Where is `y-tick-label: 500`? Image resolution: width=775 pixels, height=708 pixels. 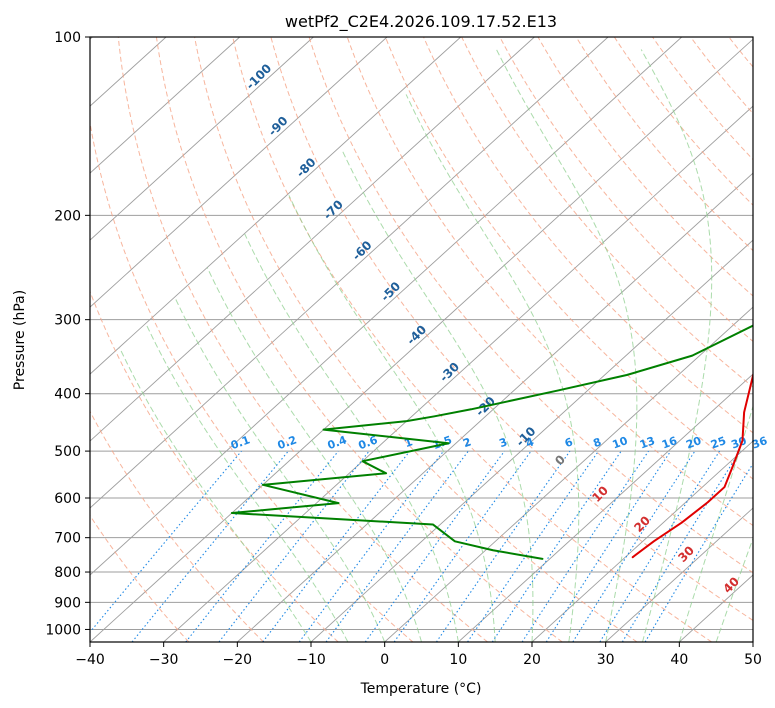
y-tick-label: 500 is located at coordinates (67, 452).